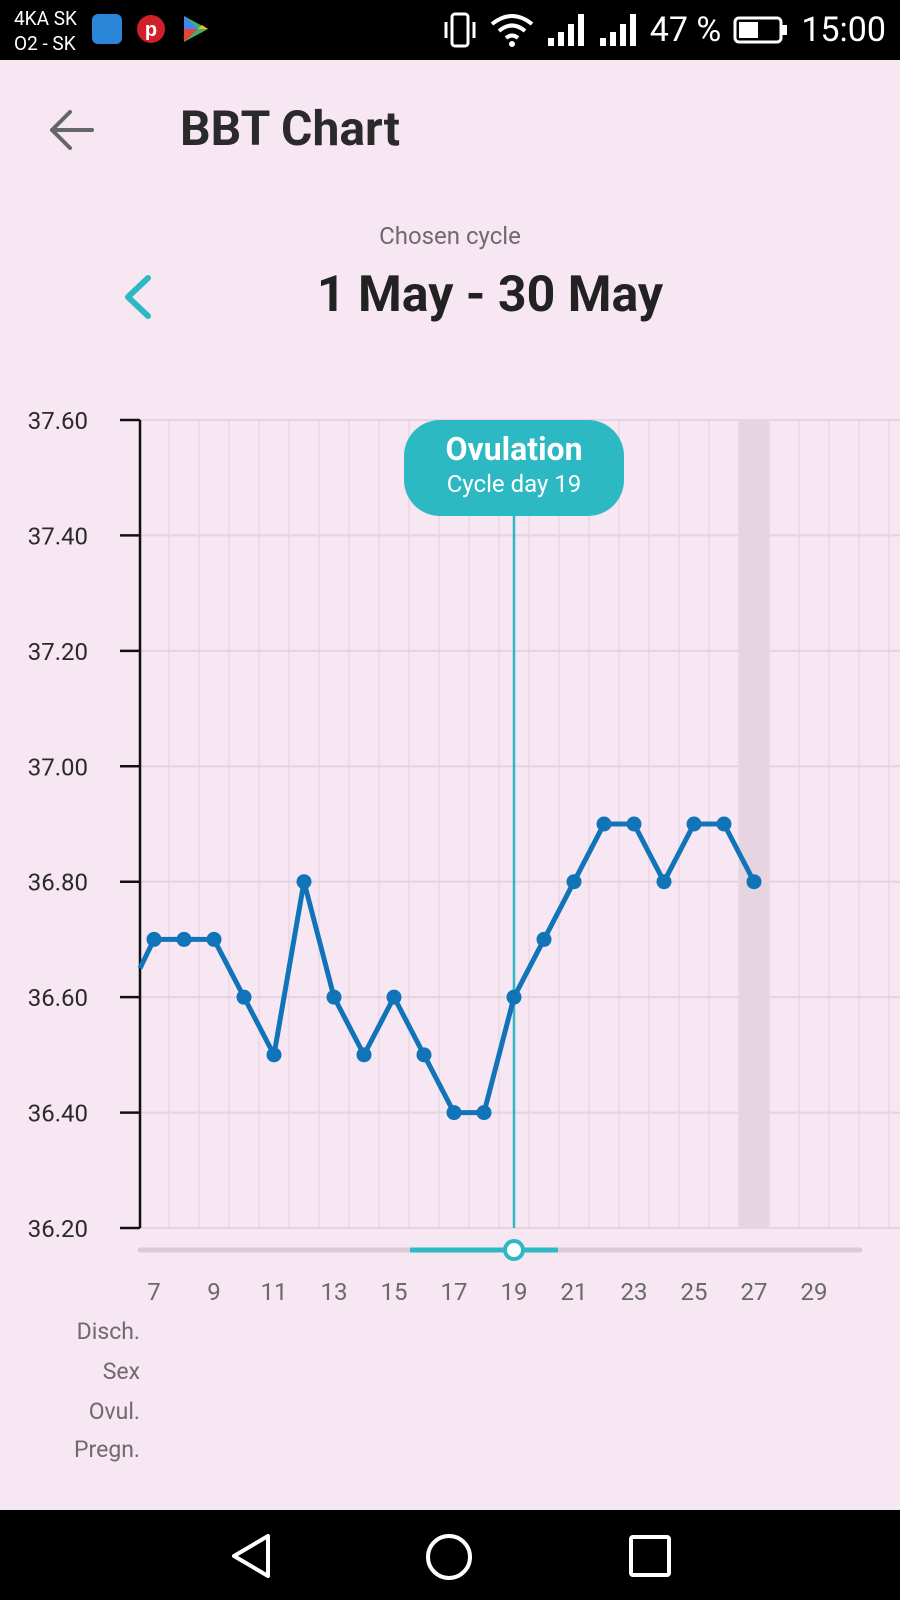 Image resolution: width=900 pixels, height=1600 pixels. What do you see at coordinates (72, 130) in the screenshot?
I see `back-arrow-icon` at bounding box center [72, 130].